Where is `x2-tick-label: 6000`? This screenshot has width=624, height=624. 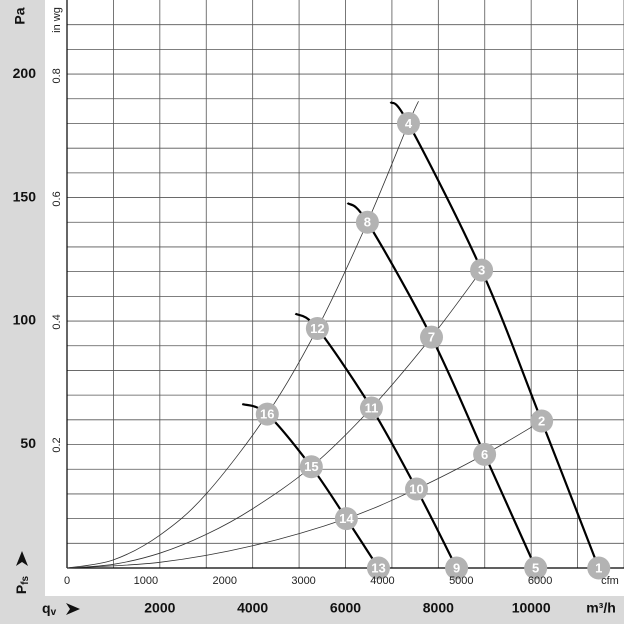 x2-tick-label: 6000 is located at coordinates (540, 581).